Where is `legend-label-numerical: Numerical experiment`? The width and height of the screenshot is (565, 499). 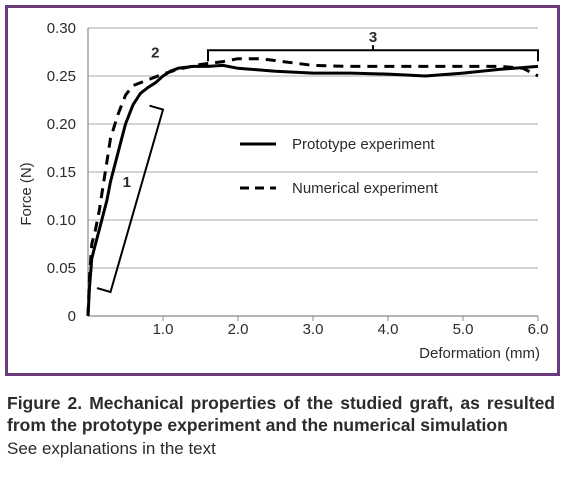 legend-label-numerical: Numerical experiment is located at coordinates (365, 188).